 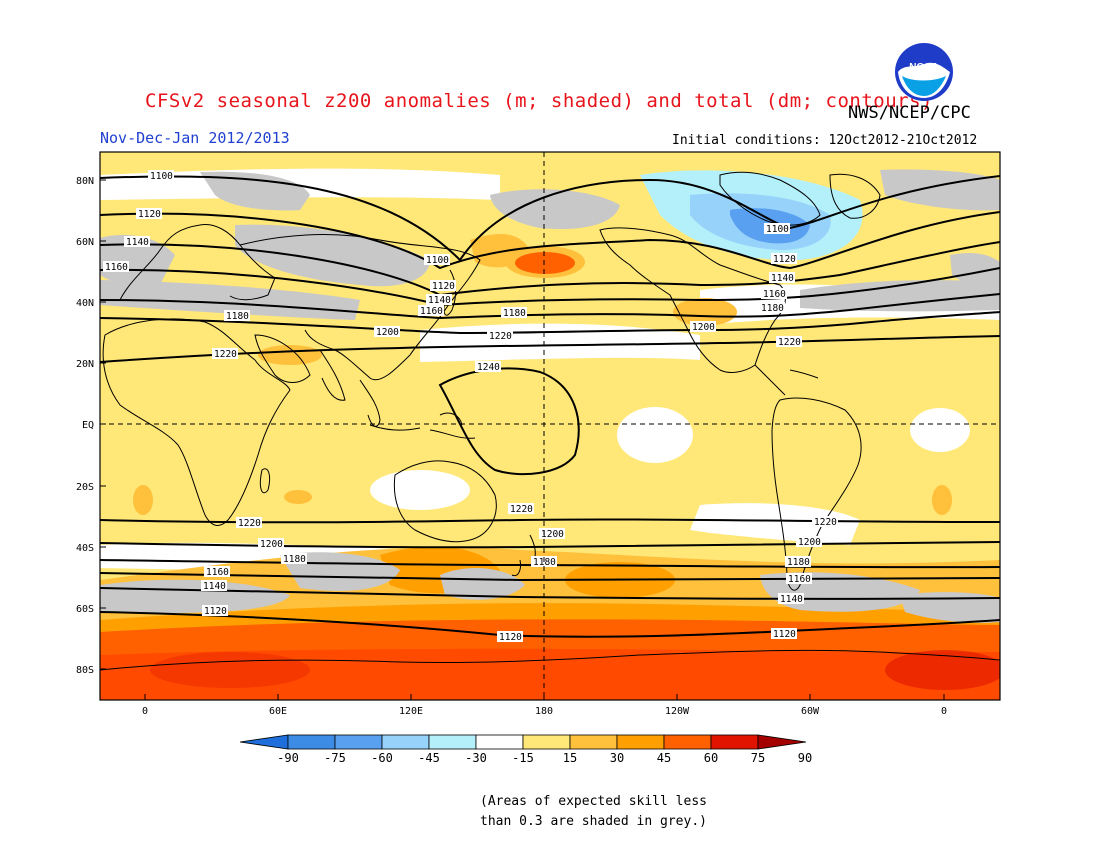 What do you see at coordinates (758, 758) in the screenshot?
I see `colorbar-tick-label: 75` at bounding box center [758, 758].